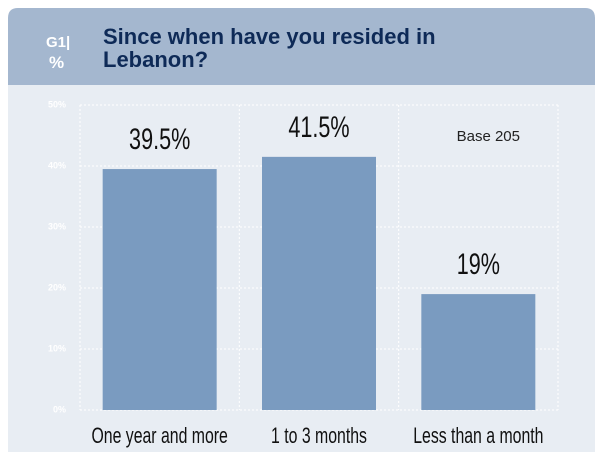  Describe the element at coordinates (488, 136) in the screenshot. I see `annotation: Base 205` at that location.